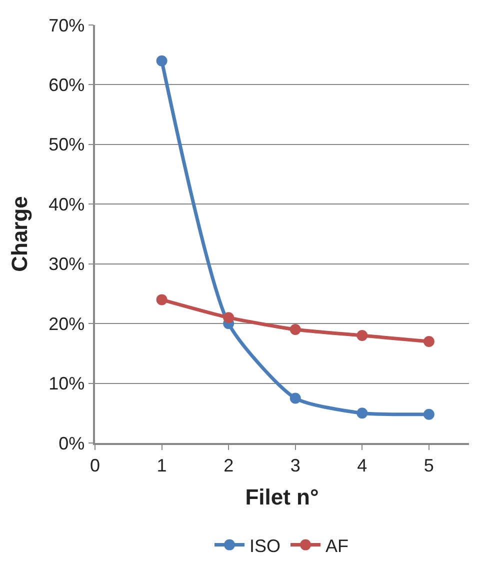 The width and height of the screenshot is (489, 576). Describe the element at coordinates (66, 264) in the screenshot. I see `y-tick-label: 30%` at that location.